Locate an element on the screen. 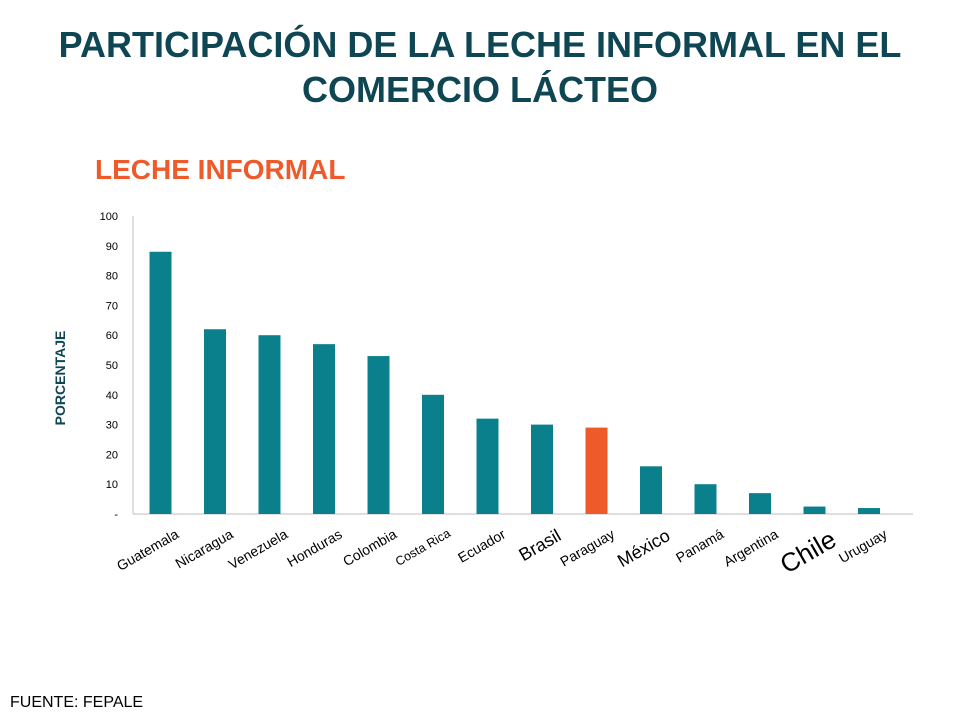  y-tick-label: 40 is located at coordinates (112, 396).